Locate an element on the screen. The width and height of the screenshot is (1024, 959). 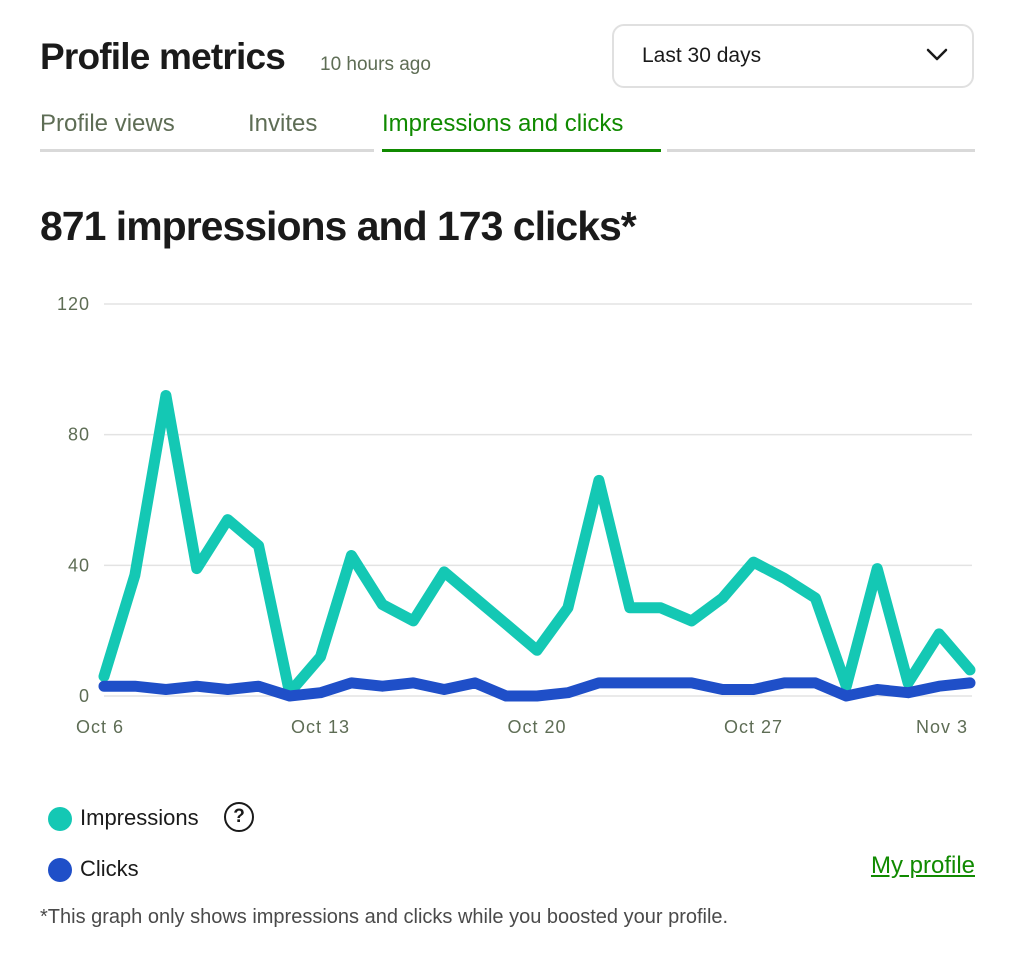
x-axis-ticks: Oct 6 Oct 13 Oct 20 Oct 27 Nov 3 is located at coordinates (522, 727).